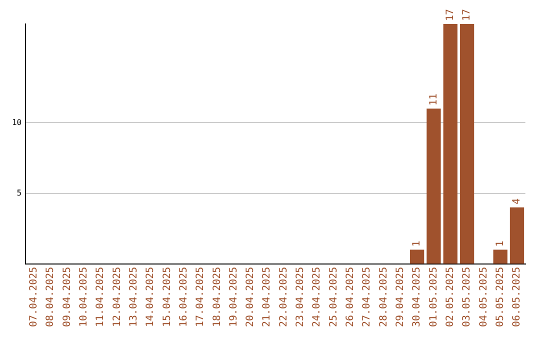 Image resolution: width=540 pixels, height=340 pixels. I want to click on x-tick-label: 12.04.2025, so click(117, 297).